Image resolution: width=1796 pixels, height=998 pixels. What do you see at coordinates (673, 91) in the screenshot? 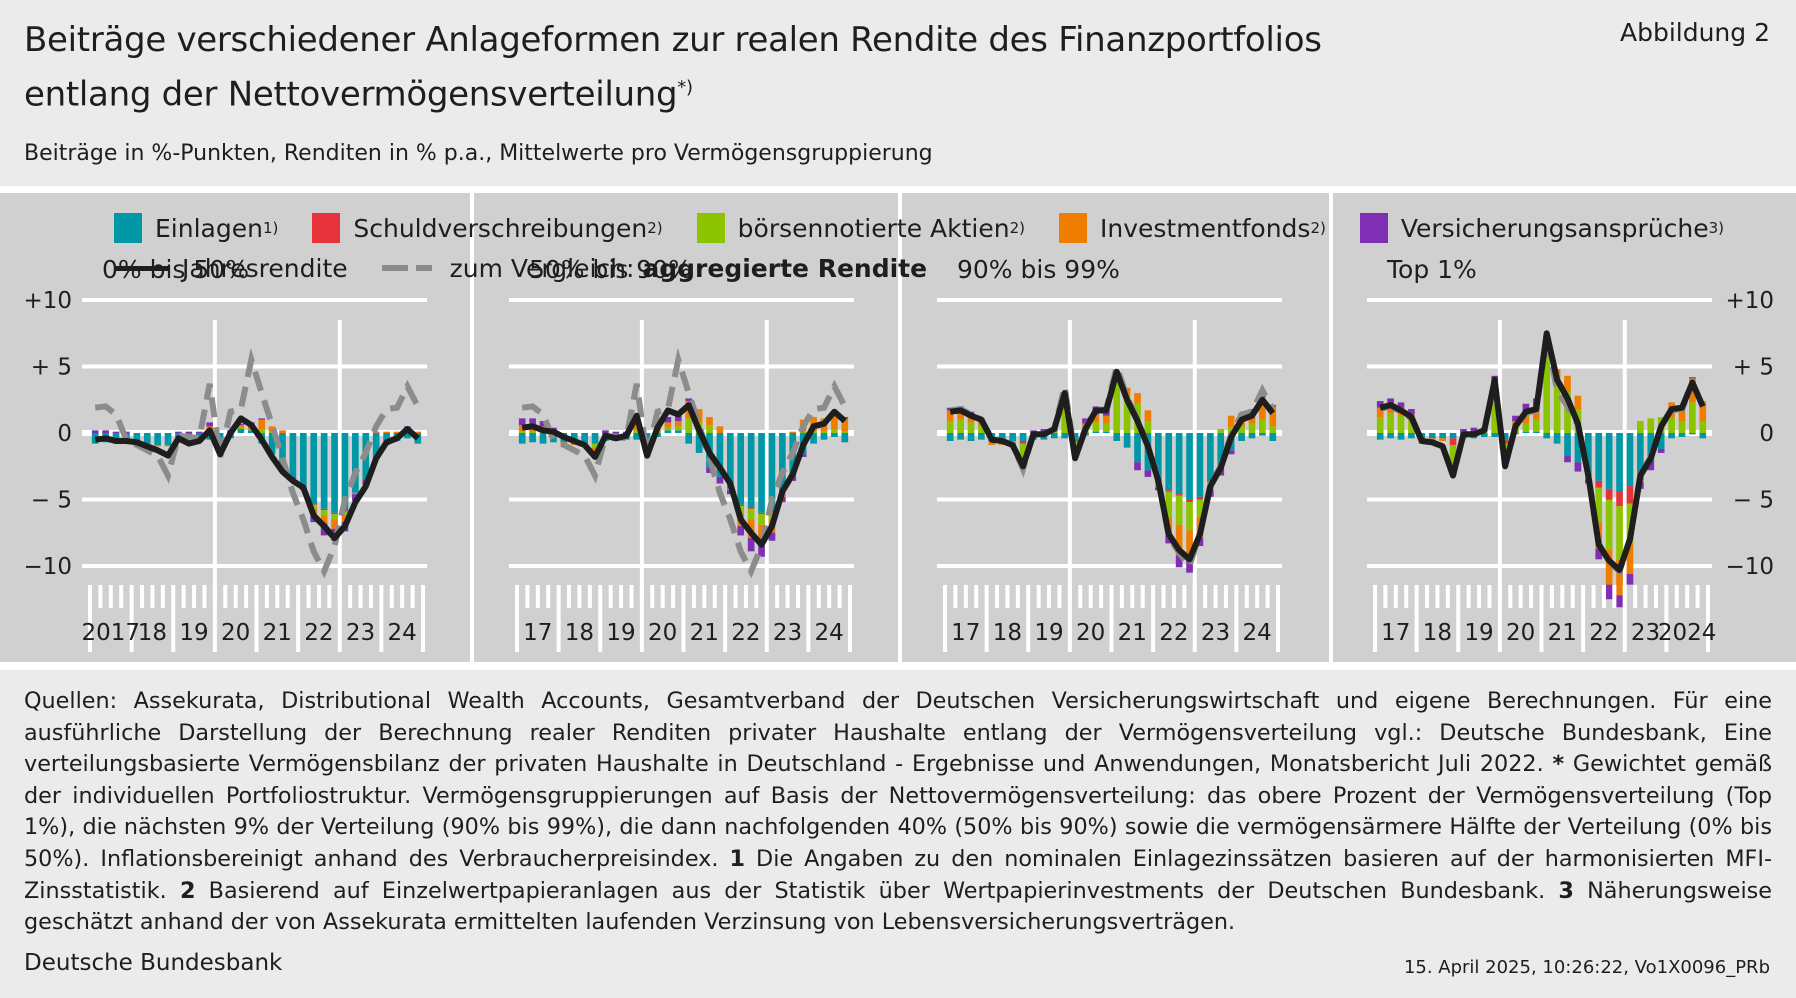
I see `title-line-2: entlang der Nettovermögensverteilung*)` at bounding box center [673, 91].